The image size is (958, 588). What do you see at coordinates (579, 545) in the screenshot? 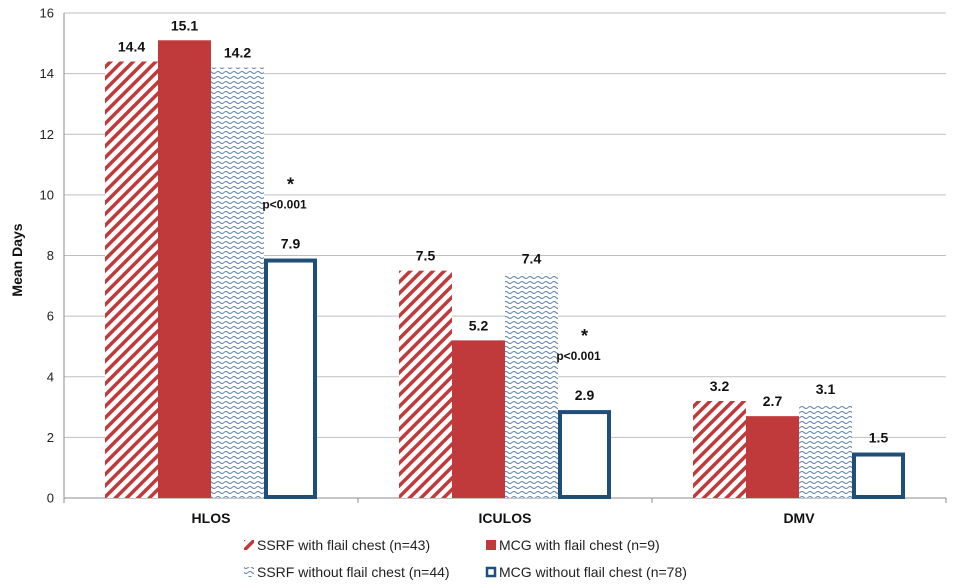
I see `legend-label: MCG with flail chest (n=9)` at bounding box center [579, 545].